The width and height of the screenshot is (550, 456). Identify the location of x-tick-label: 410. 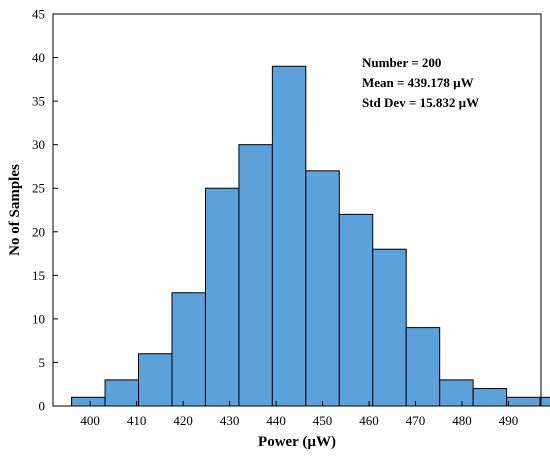
(137, 420).